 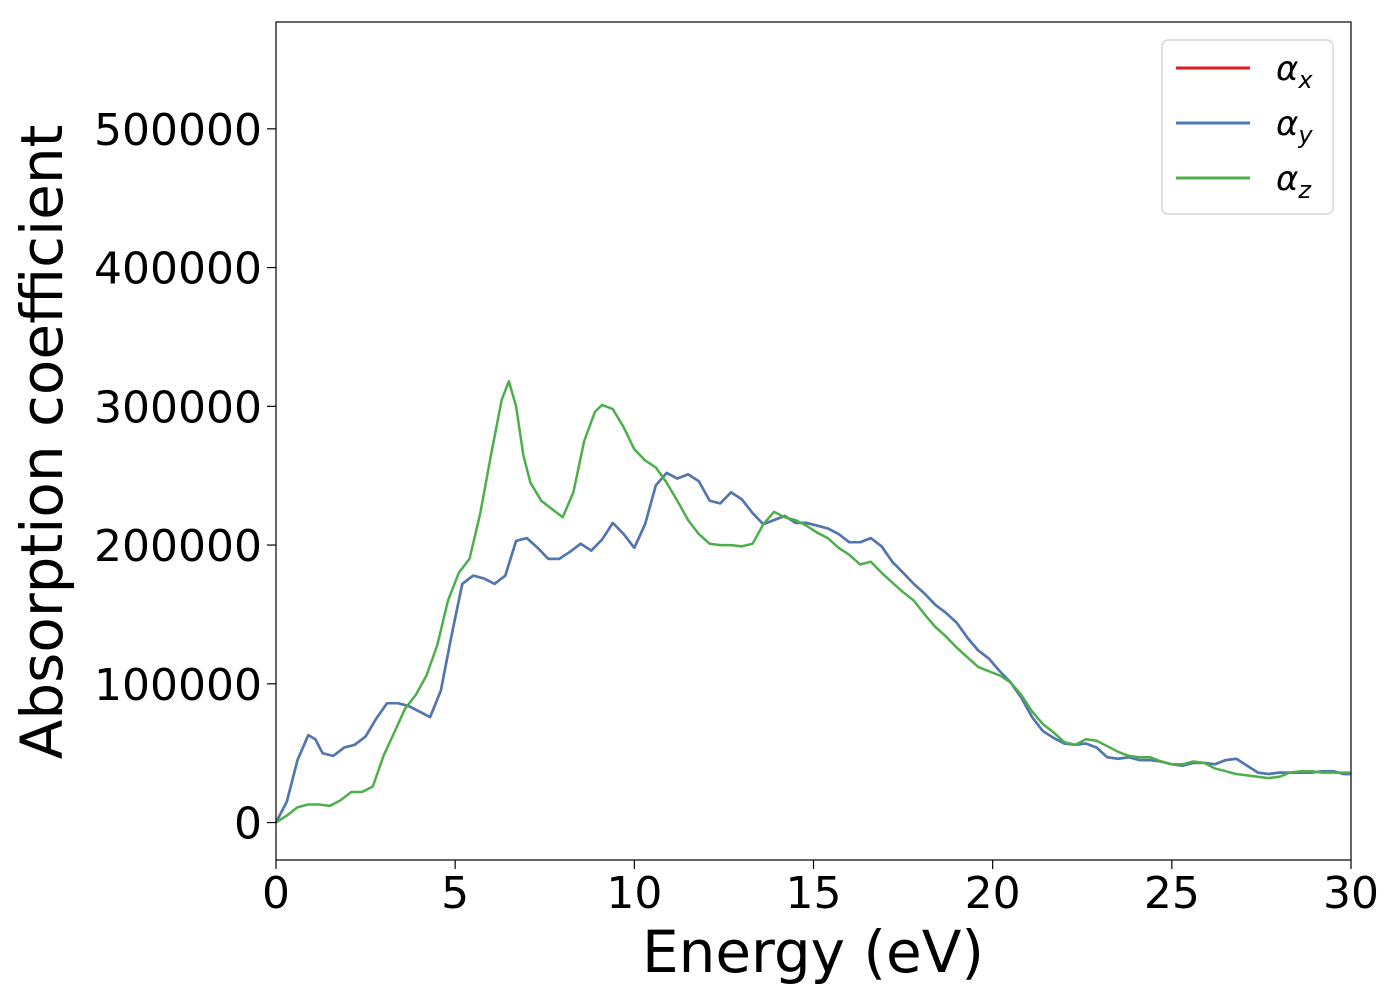 I want to click on y-tick-label: 0, so click(x=248, y=824).